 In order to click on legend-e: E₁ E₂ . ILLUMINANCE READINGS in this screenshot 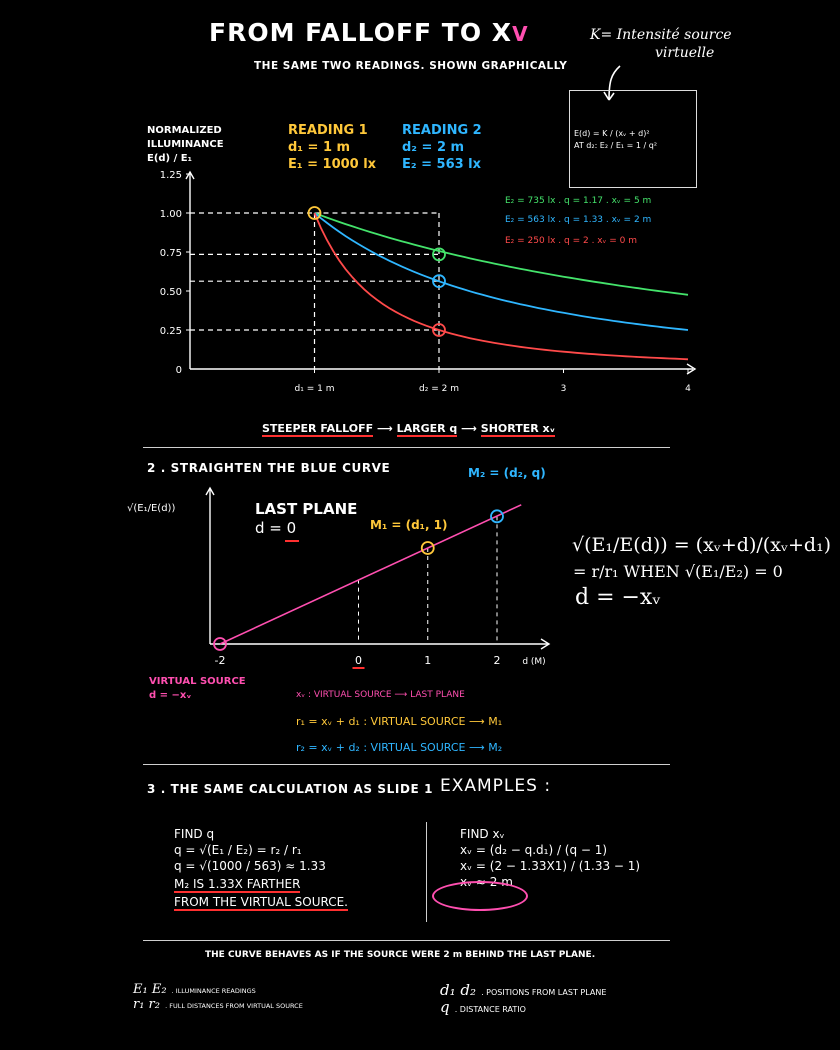, I will do `click(194, 987)`.